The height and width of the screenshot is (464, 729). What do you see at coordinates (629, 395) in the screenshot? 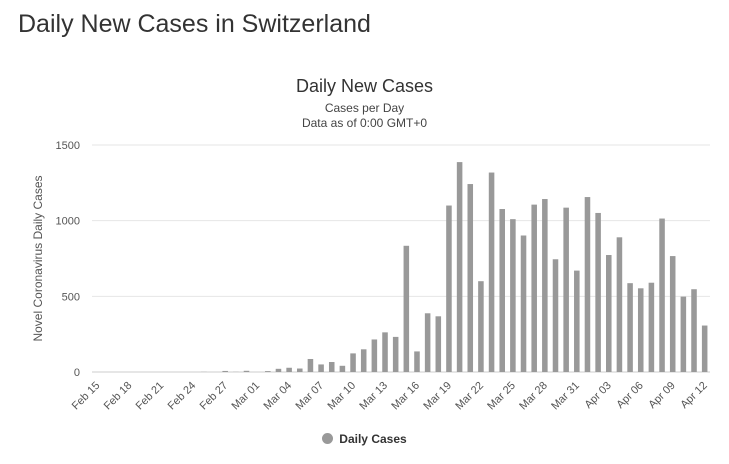
I see `x-tick-label: Apr 06` at bounding box center [629, 395].